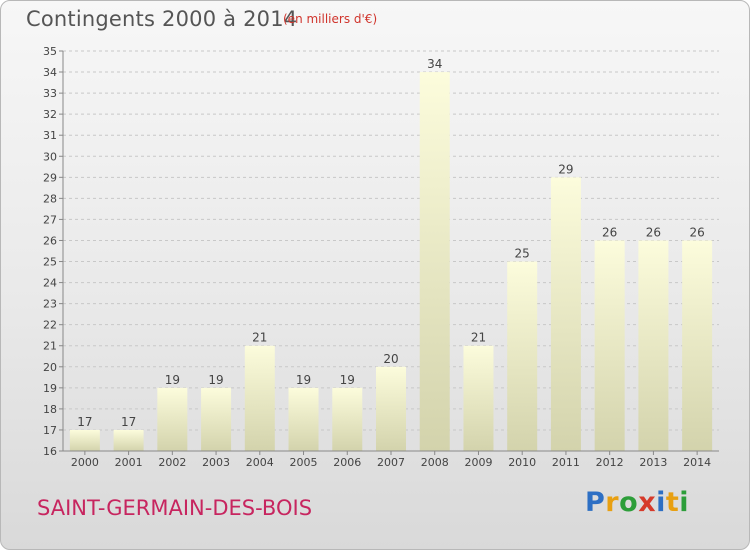 The image size is (750, 550). I want to click on chart-title: Contingents 2000 à 2014, so click(162, 19).